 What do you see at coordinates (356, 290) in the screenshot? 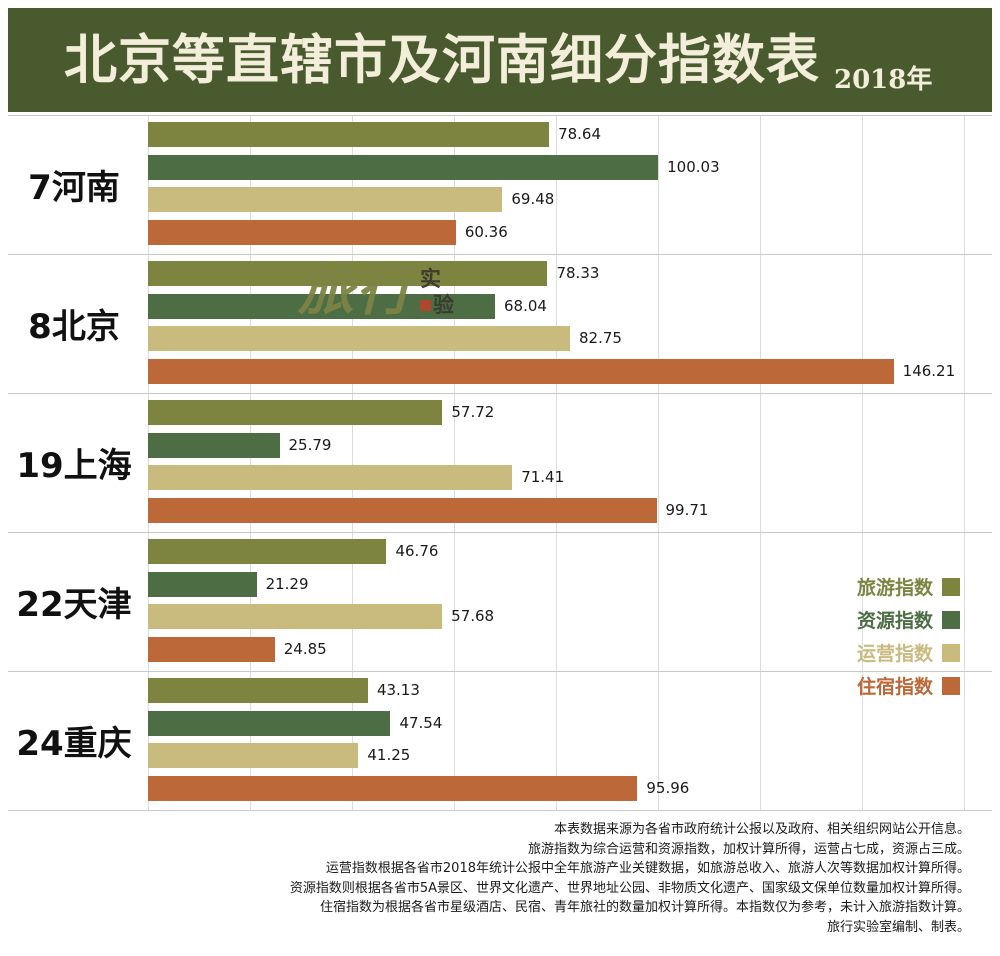
I see `watermark-main-text: 旅行` at bounding box center [356, 290].